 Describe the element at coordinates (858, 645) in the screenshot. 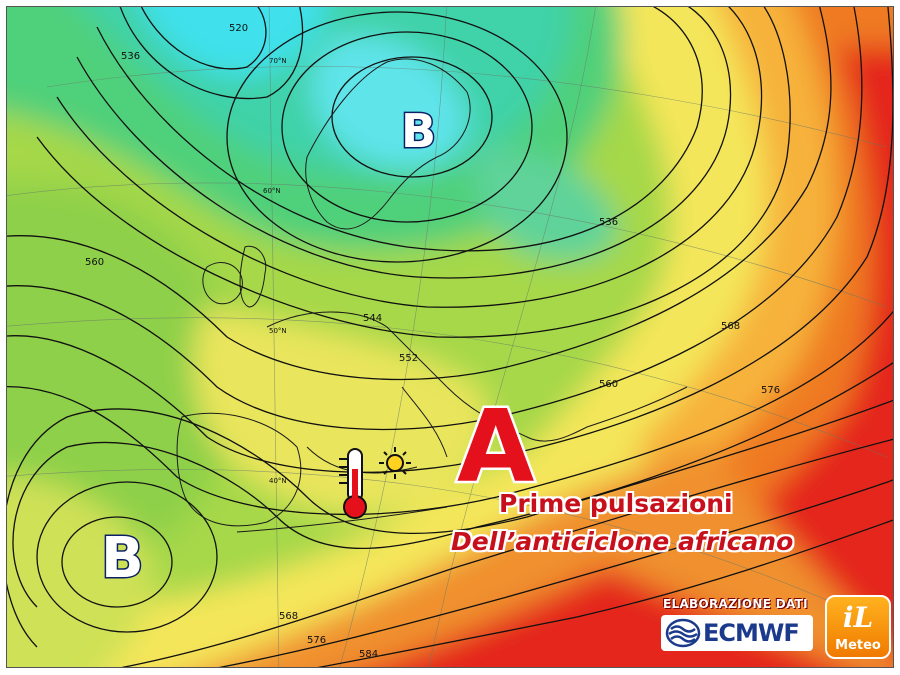

I see `ilmeteo-logo-text: Meteo` at that location.